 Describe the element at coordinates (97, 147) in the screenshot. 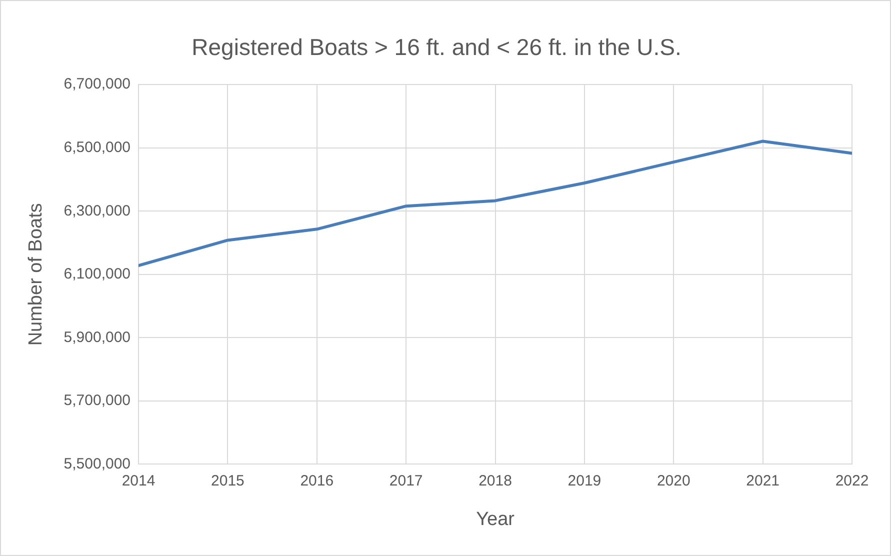

I see `y-tick-label: 6,500,000` at that location.